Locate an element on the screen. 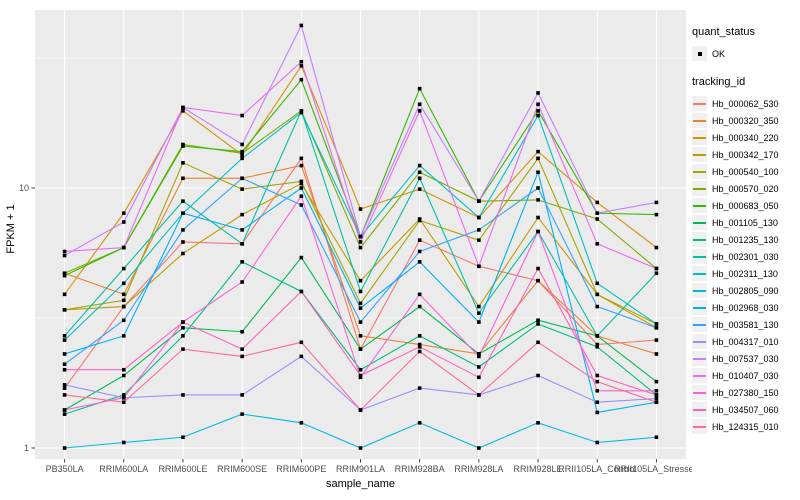 The height and width of the screenshot is (500, 800). legend-item-tracking: Hb_001105_130 is located at coordinates (745, 222).